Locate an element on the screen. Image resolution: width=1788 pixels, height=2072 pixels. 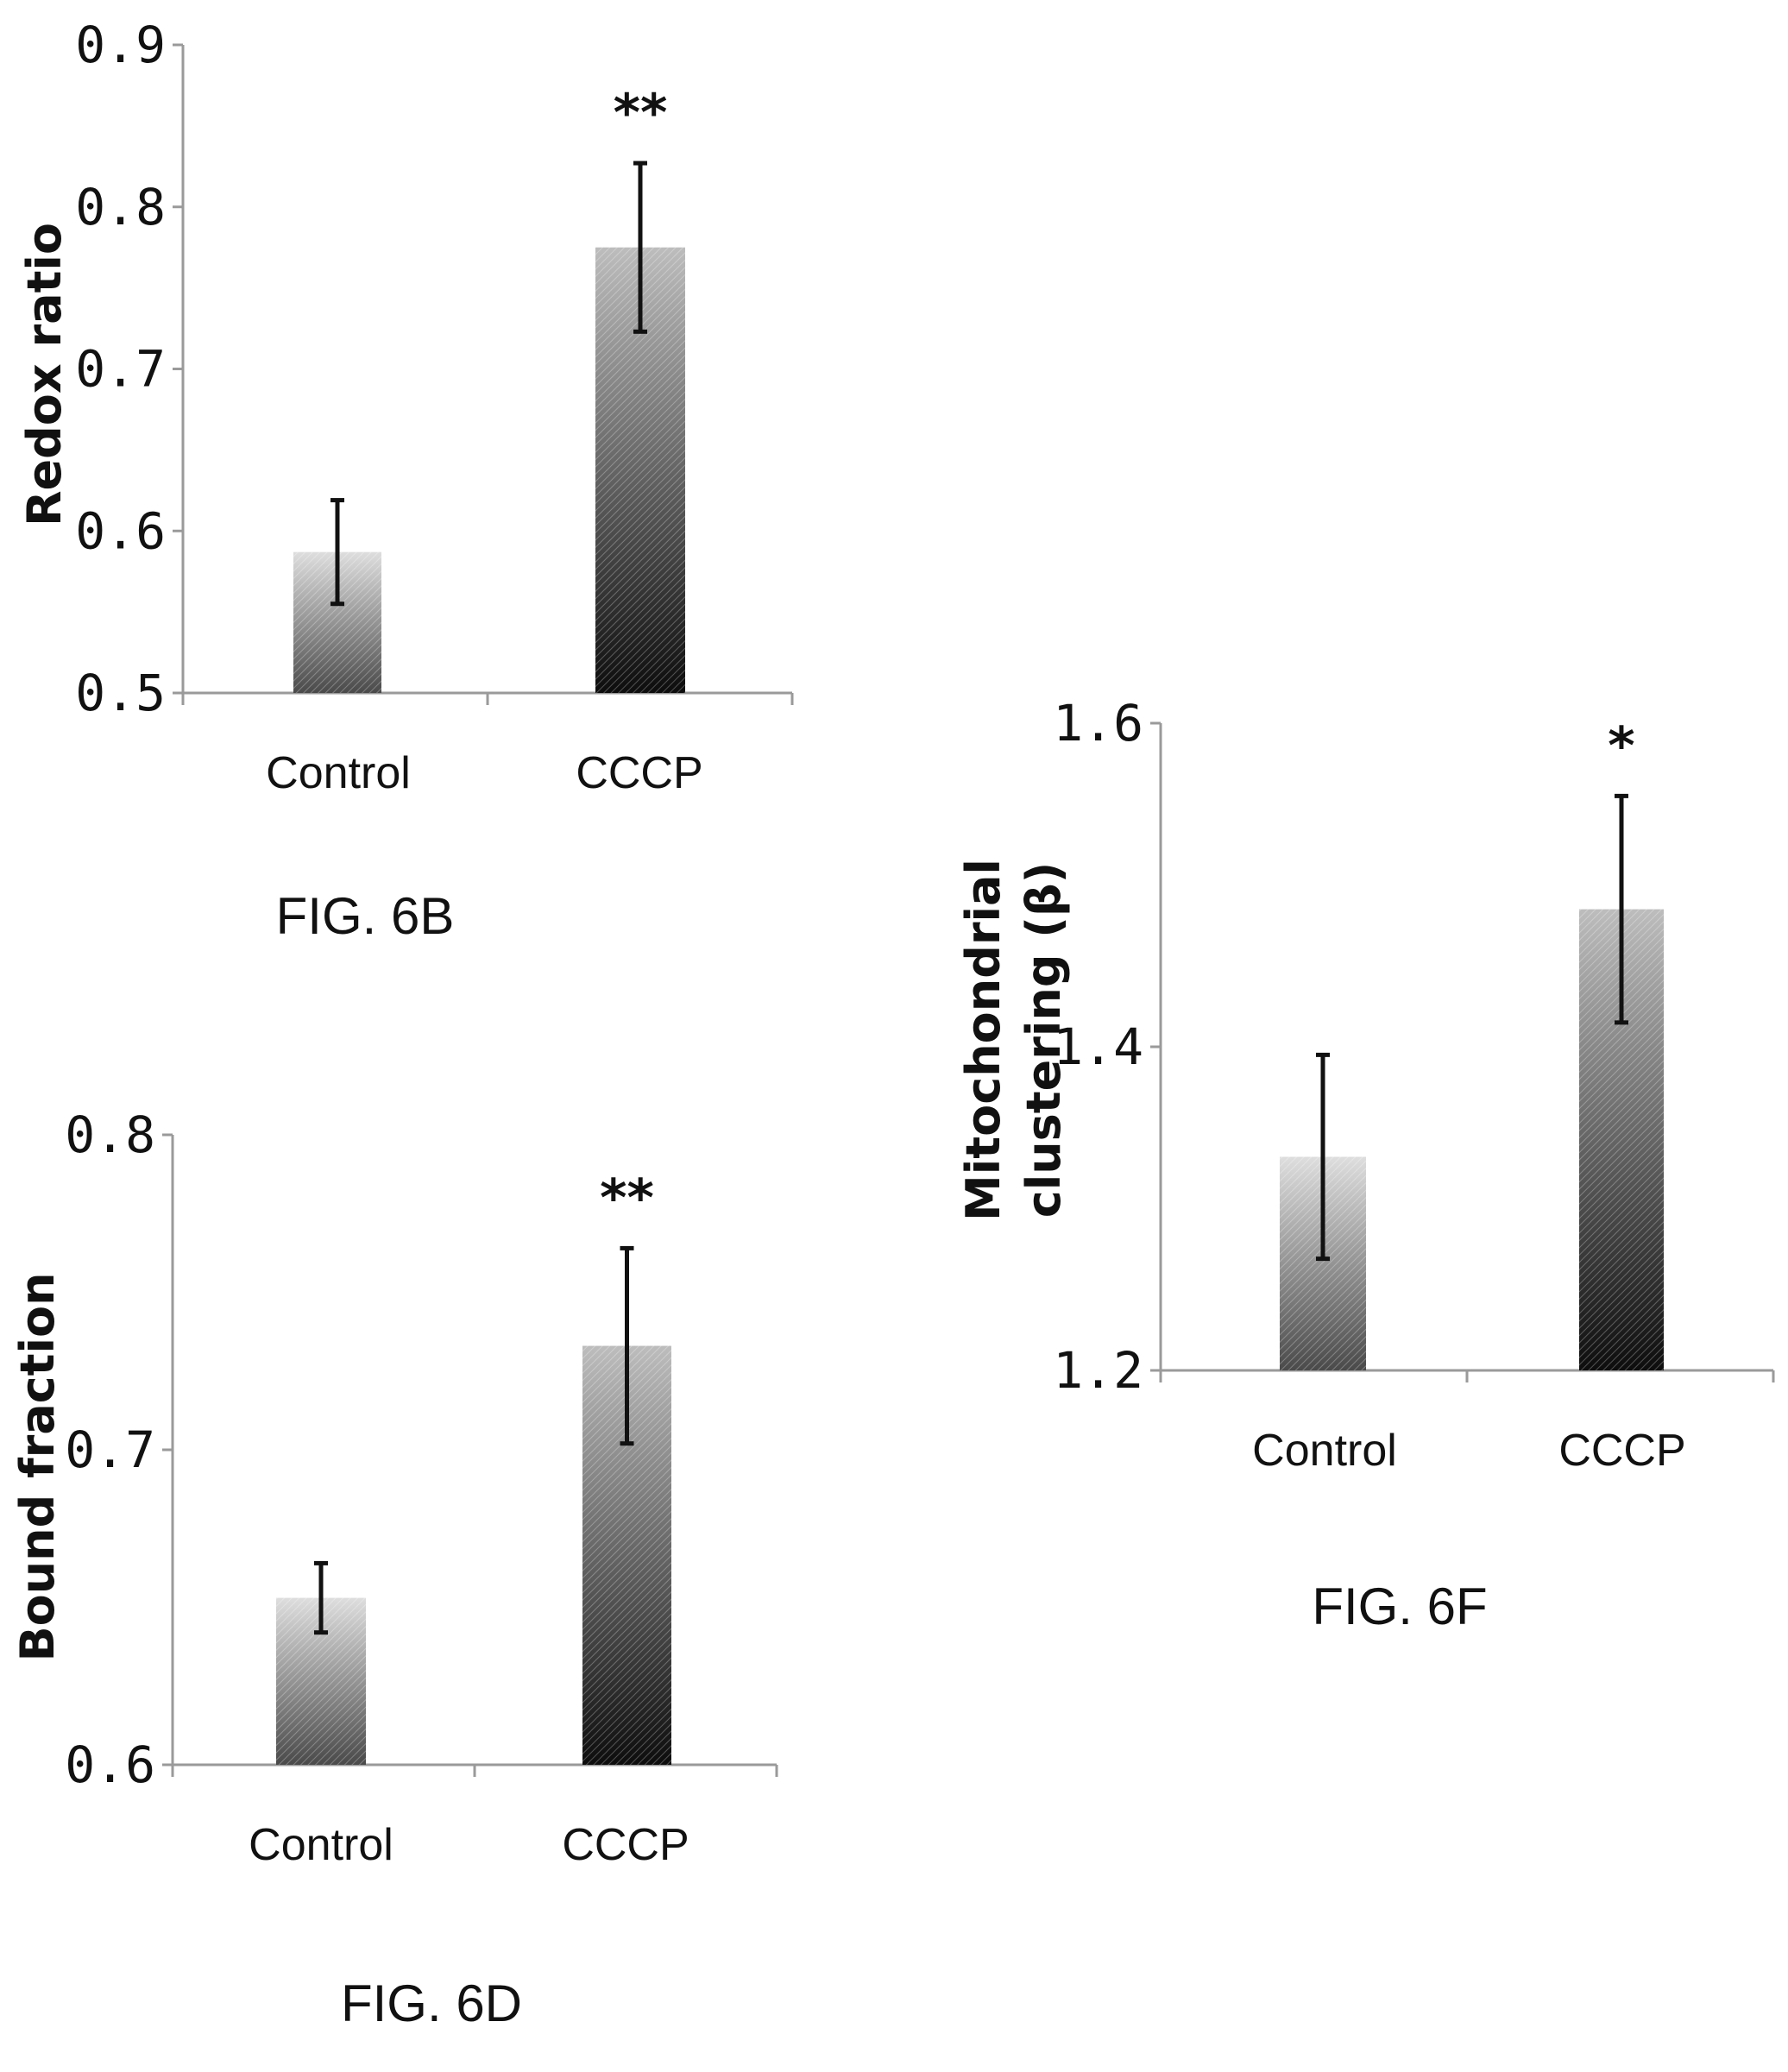
y-tick-label: 0.9 is located at coordinates (121, 45).